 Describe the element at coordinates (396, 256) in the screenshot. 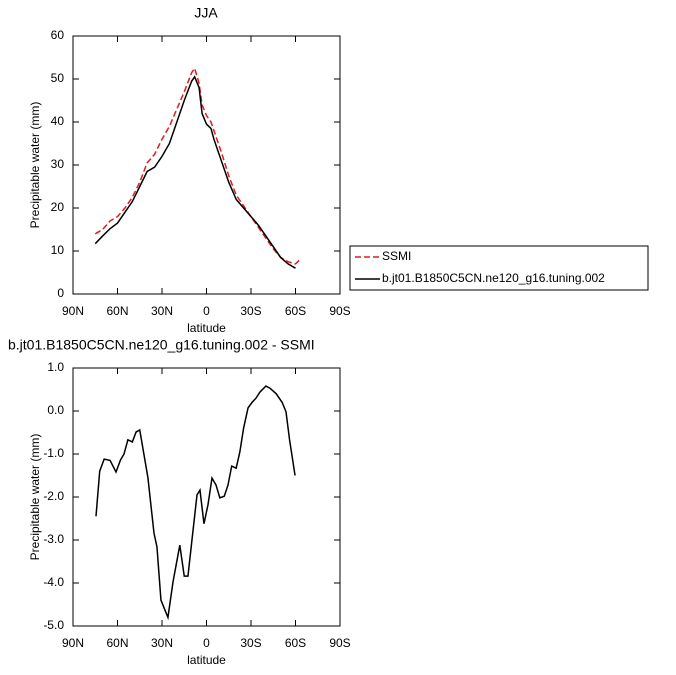

I see `legend-label: SSMI` at that location.